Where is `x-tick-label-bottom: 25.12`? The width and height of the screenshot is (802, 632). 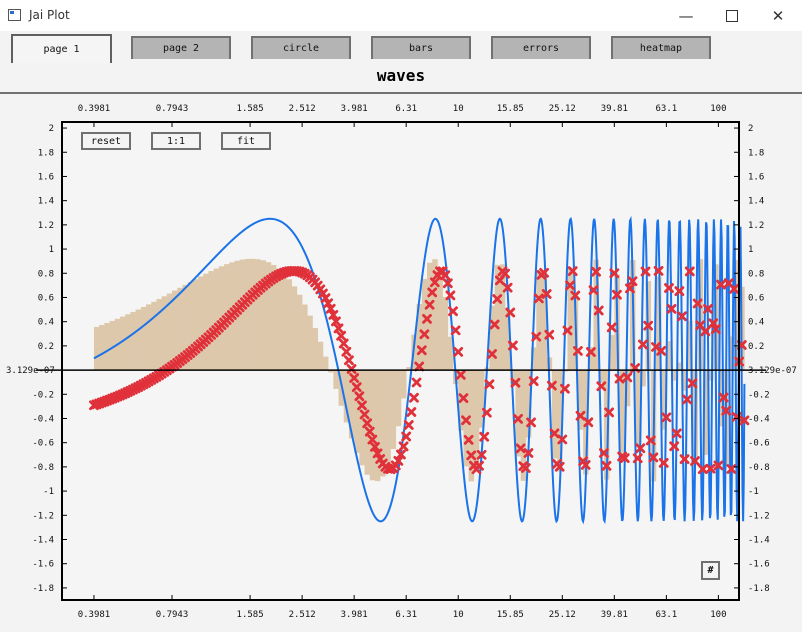
x-tick-label-bottom: 25.12 is located at coordinates (562, 615).